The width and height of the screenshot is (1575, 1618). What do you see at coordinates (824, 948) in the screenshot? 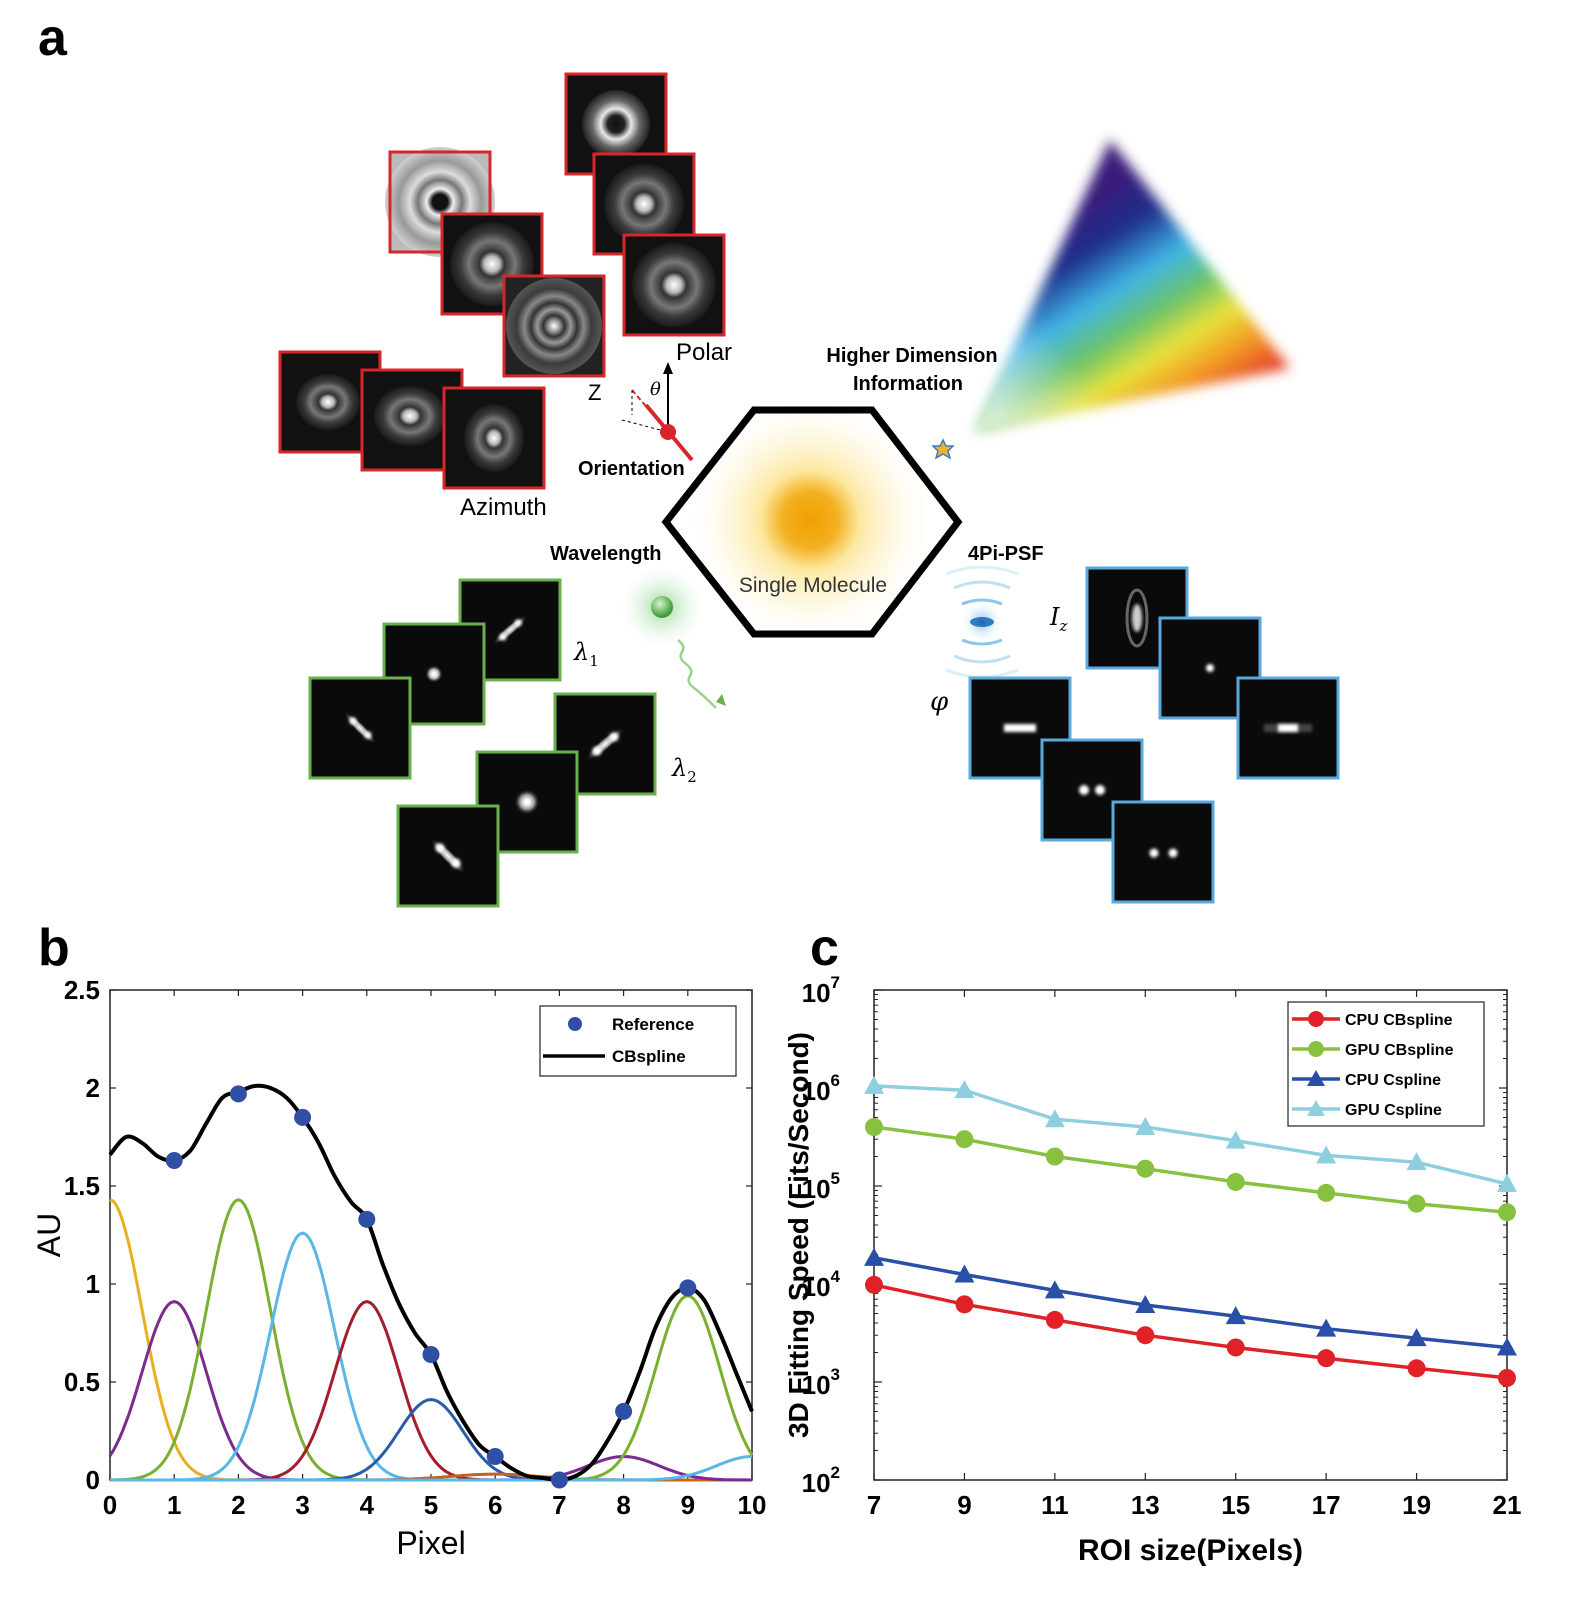
I see `panel-label-c: c` at bounding box center [824, 948].